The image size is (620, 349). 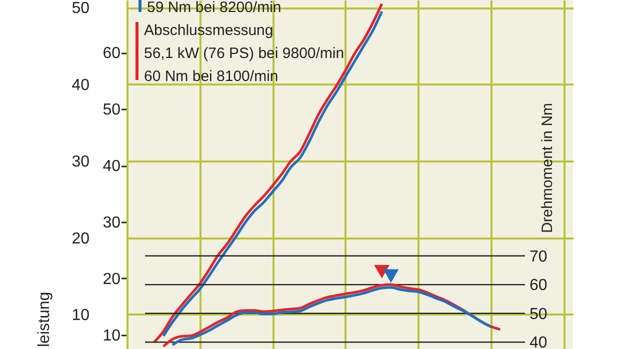 I want to click on y-tick-label: 30, so click(x=81, y=162).